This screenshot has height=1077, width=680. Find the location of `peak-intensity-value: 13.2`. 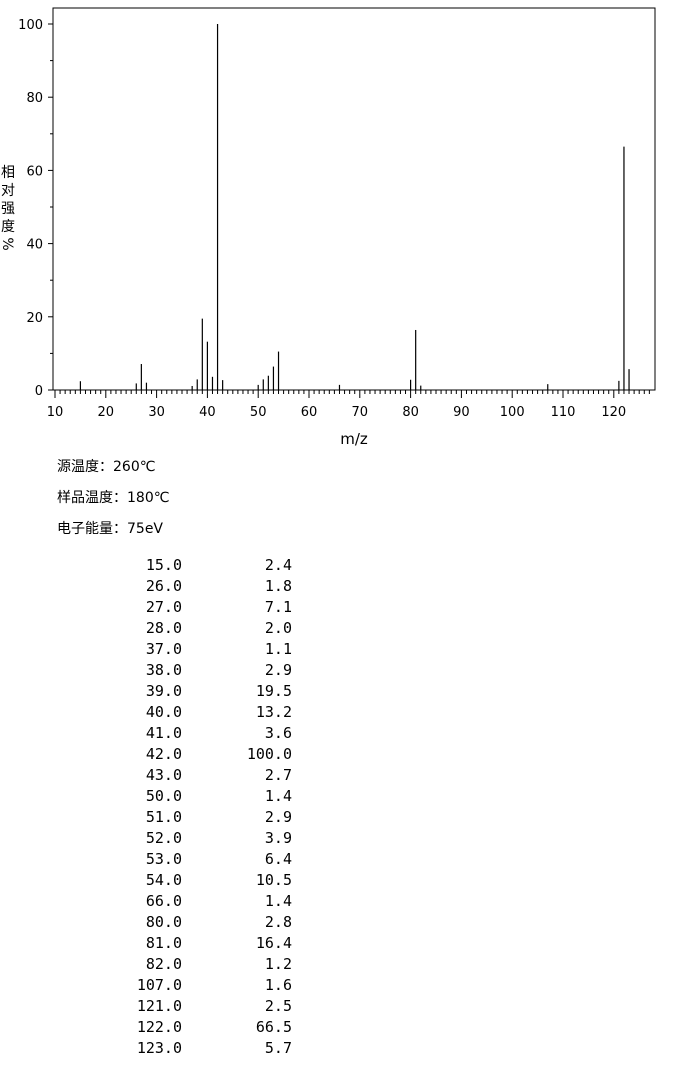

peak-intensity-value: 13.2 is located at coordinates (273, 712).